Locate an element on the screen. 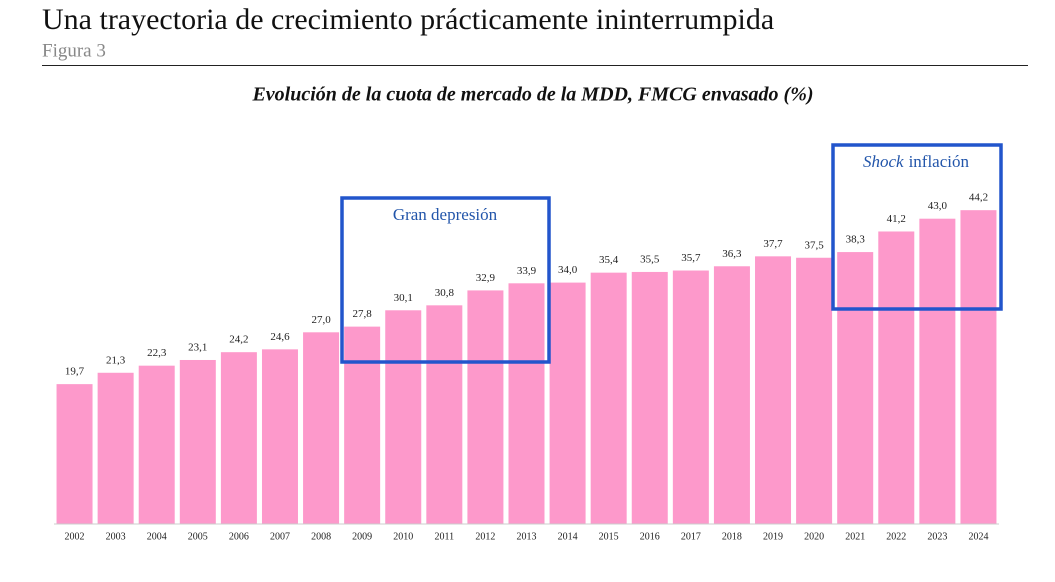  x-tick-label: 2014 is located at coordinates (568, 536).